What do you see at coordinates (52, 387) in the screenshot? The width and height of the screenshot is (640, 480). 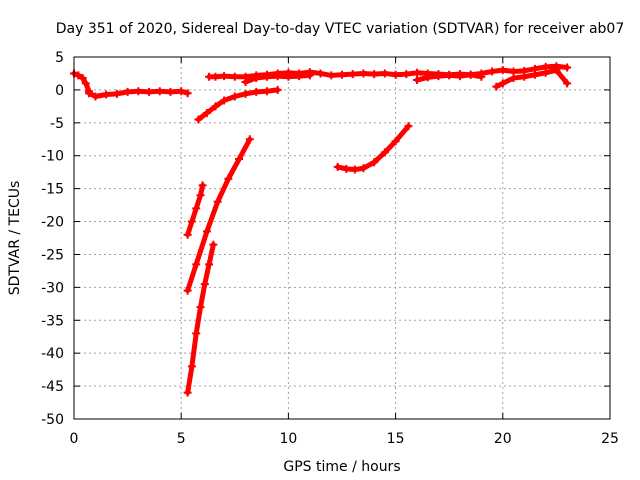 I see `y-tick-label: -45` at bounding box center [52, 387].